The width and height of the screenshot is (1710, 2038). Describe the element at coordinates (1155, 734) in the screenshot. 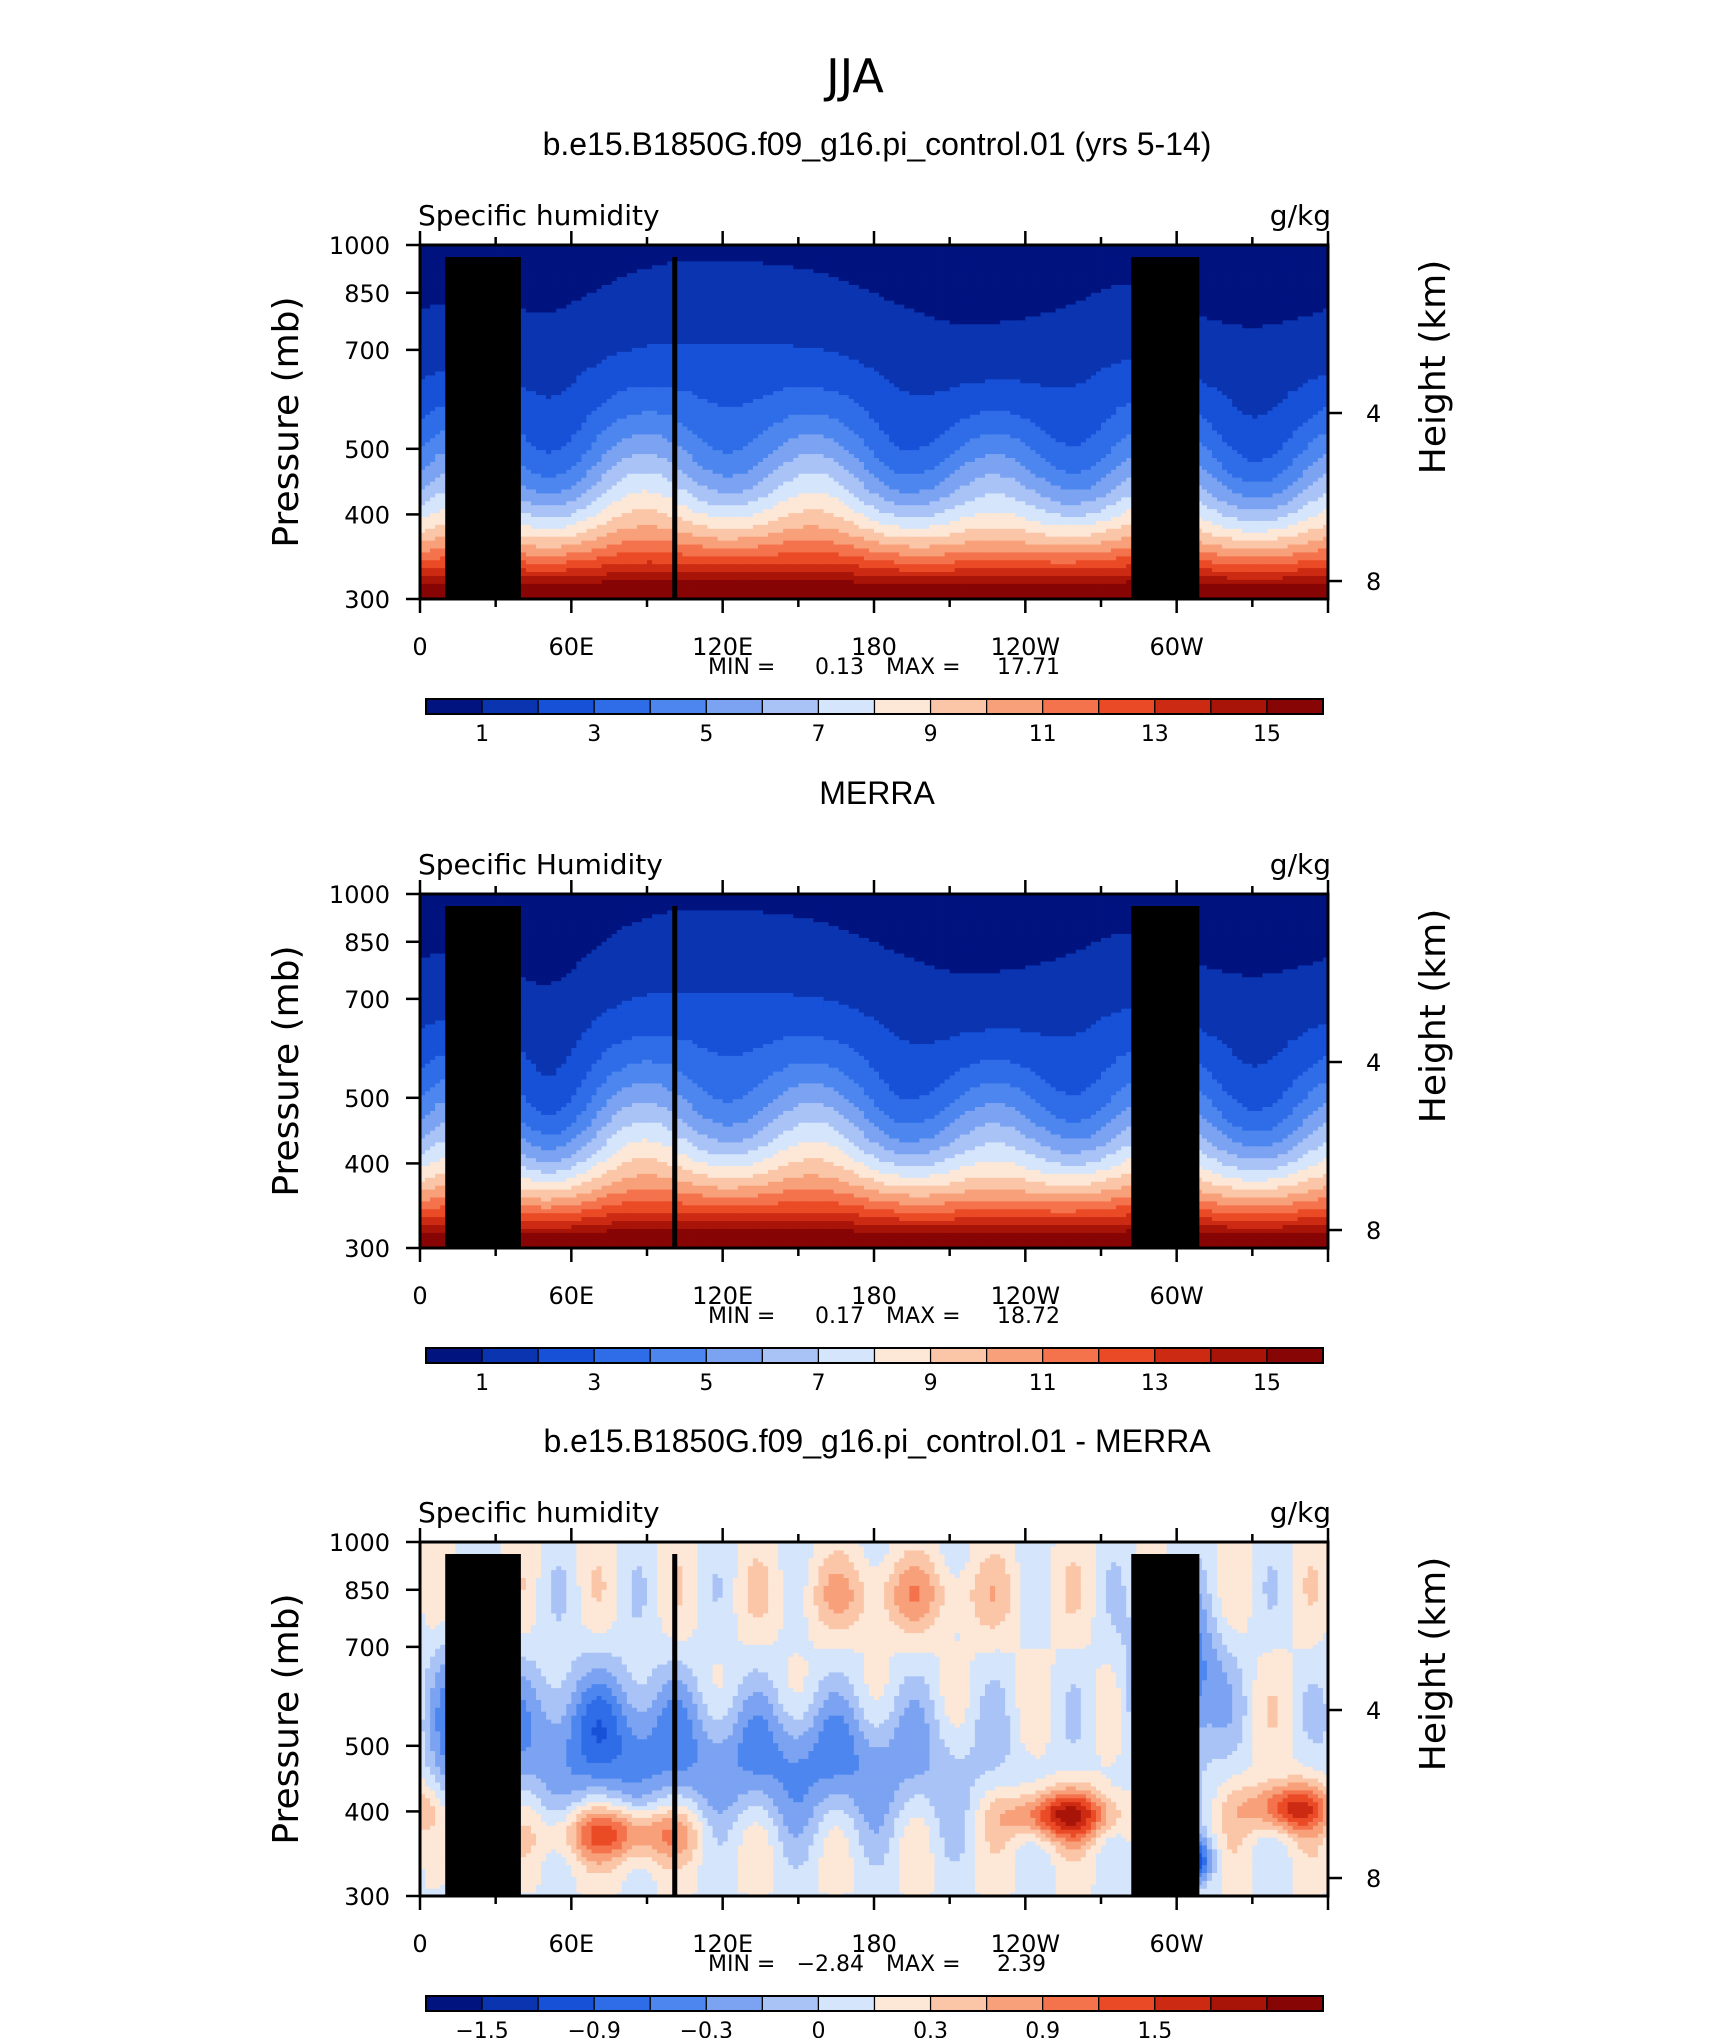

I see `colorbar-label: 13` at that location.